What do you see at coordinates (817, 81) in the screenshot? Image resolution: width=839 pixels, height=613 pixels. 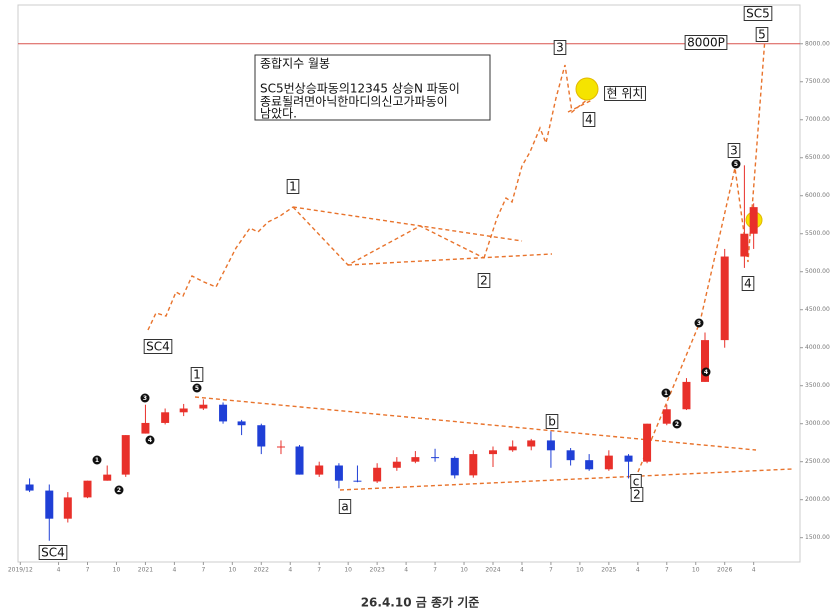 I see `y-tick-label: 7500.00` at bounding box center [817, 81].